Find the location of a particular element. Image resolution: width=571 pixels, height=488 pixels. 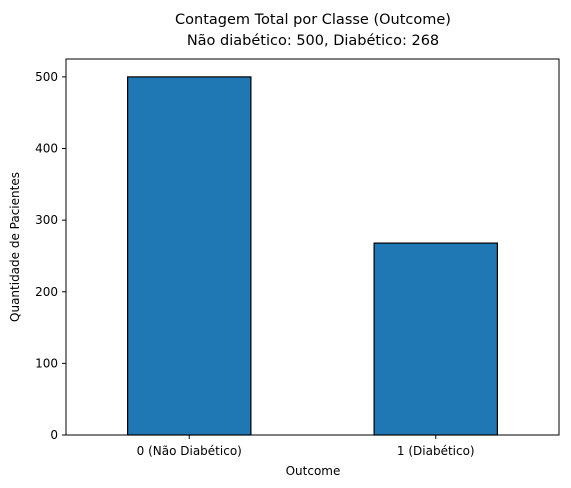

chart-title: Contagem Total por Classe (Outcome) is located at coordinates (313, 20).